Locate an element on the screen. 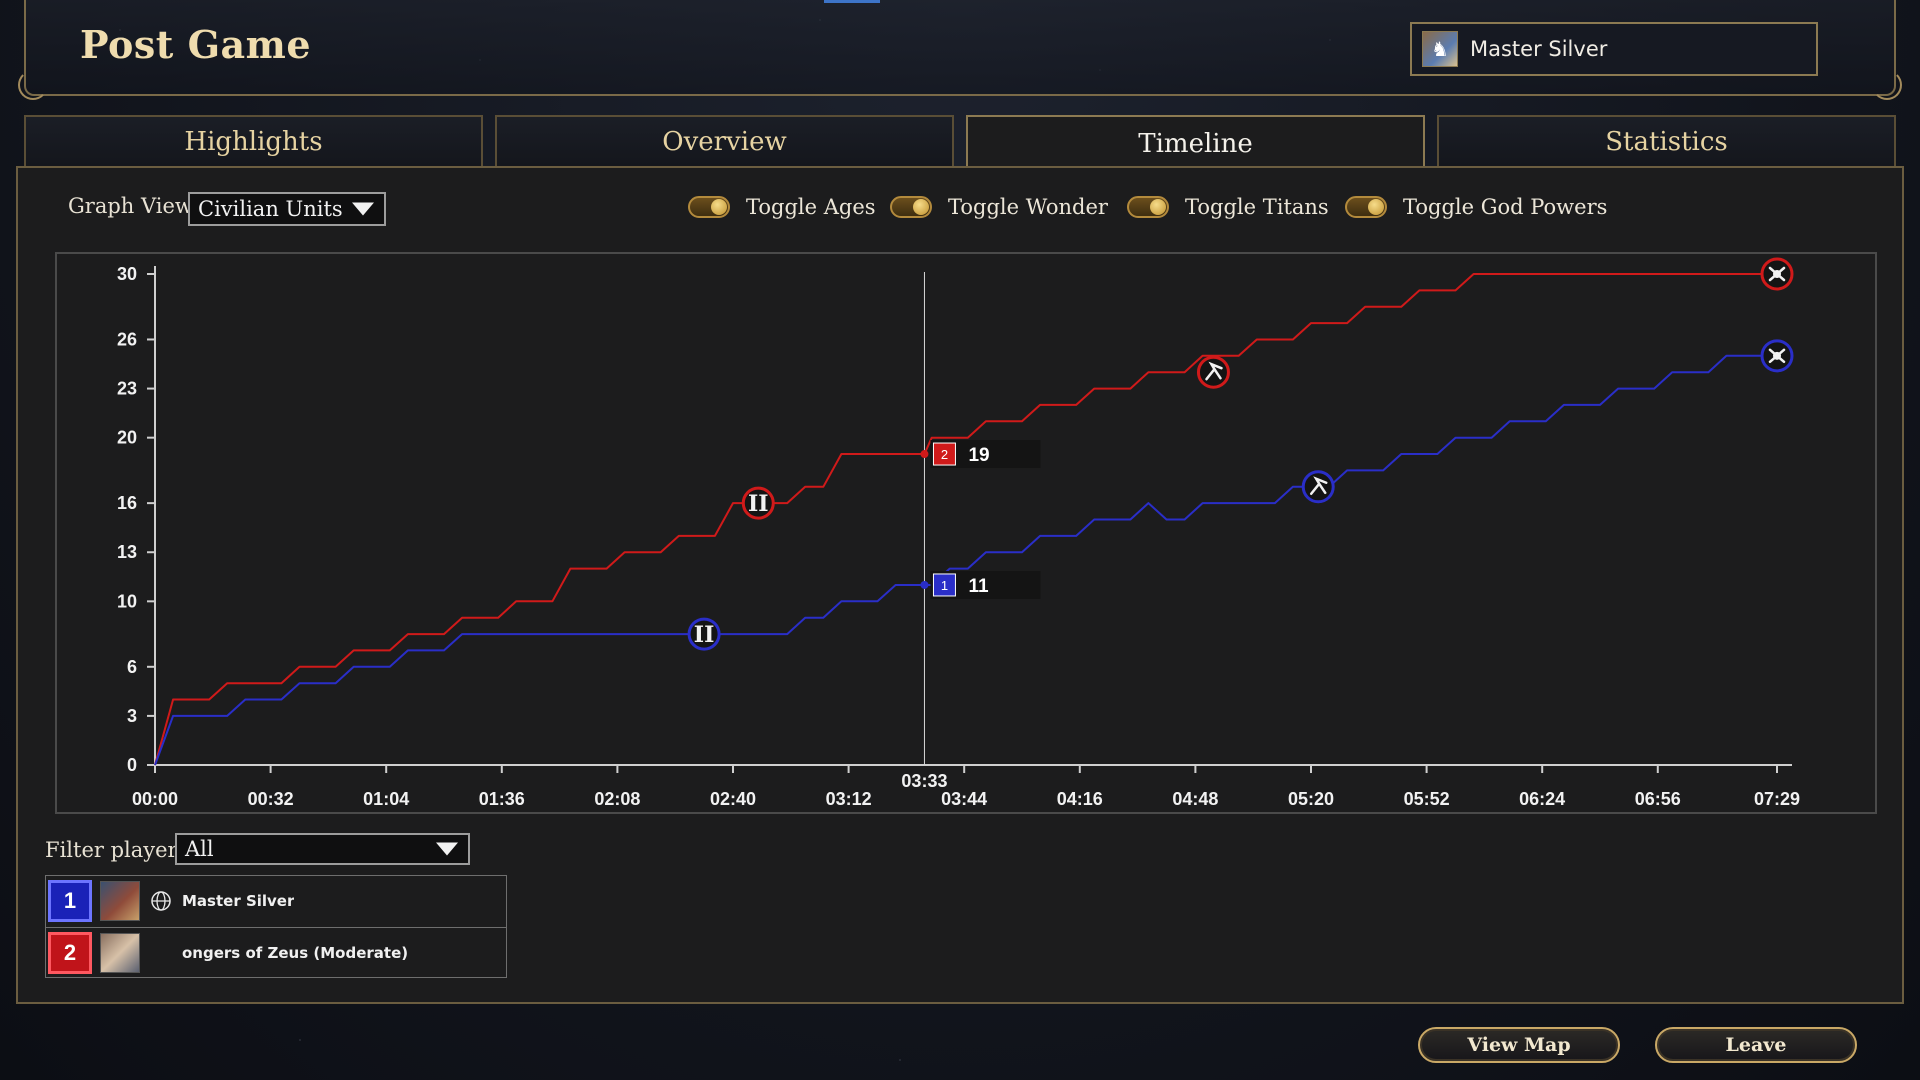 This screenshot has height=1080, width=1920. x-tick-label: 06:56 is located at coordinates (1658, 799).